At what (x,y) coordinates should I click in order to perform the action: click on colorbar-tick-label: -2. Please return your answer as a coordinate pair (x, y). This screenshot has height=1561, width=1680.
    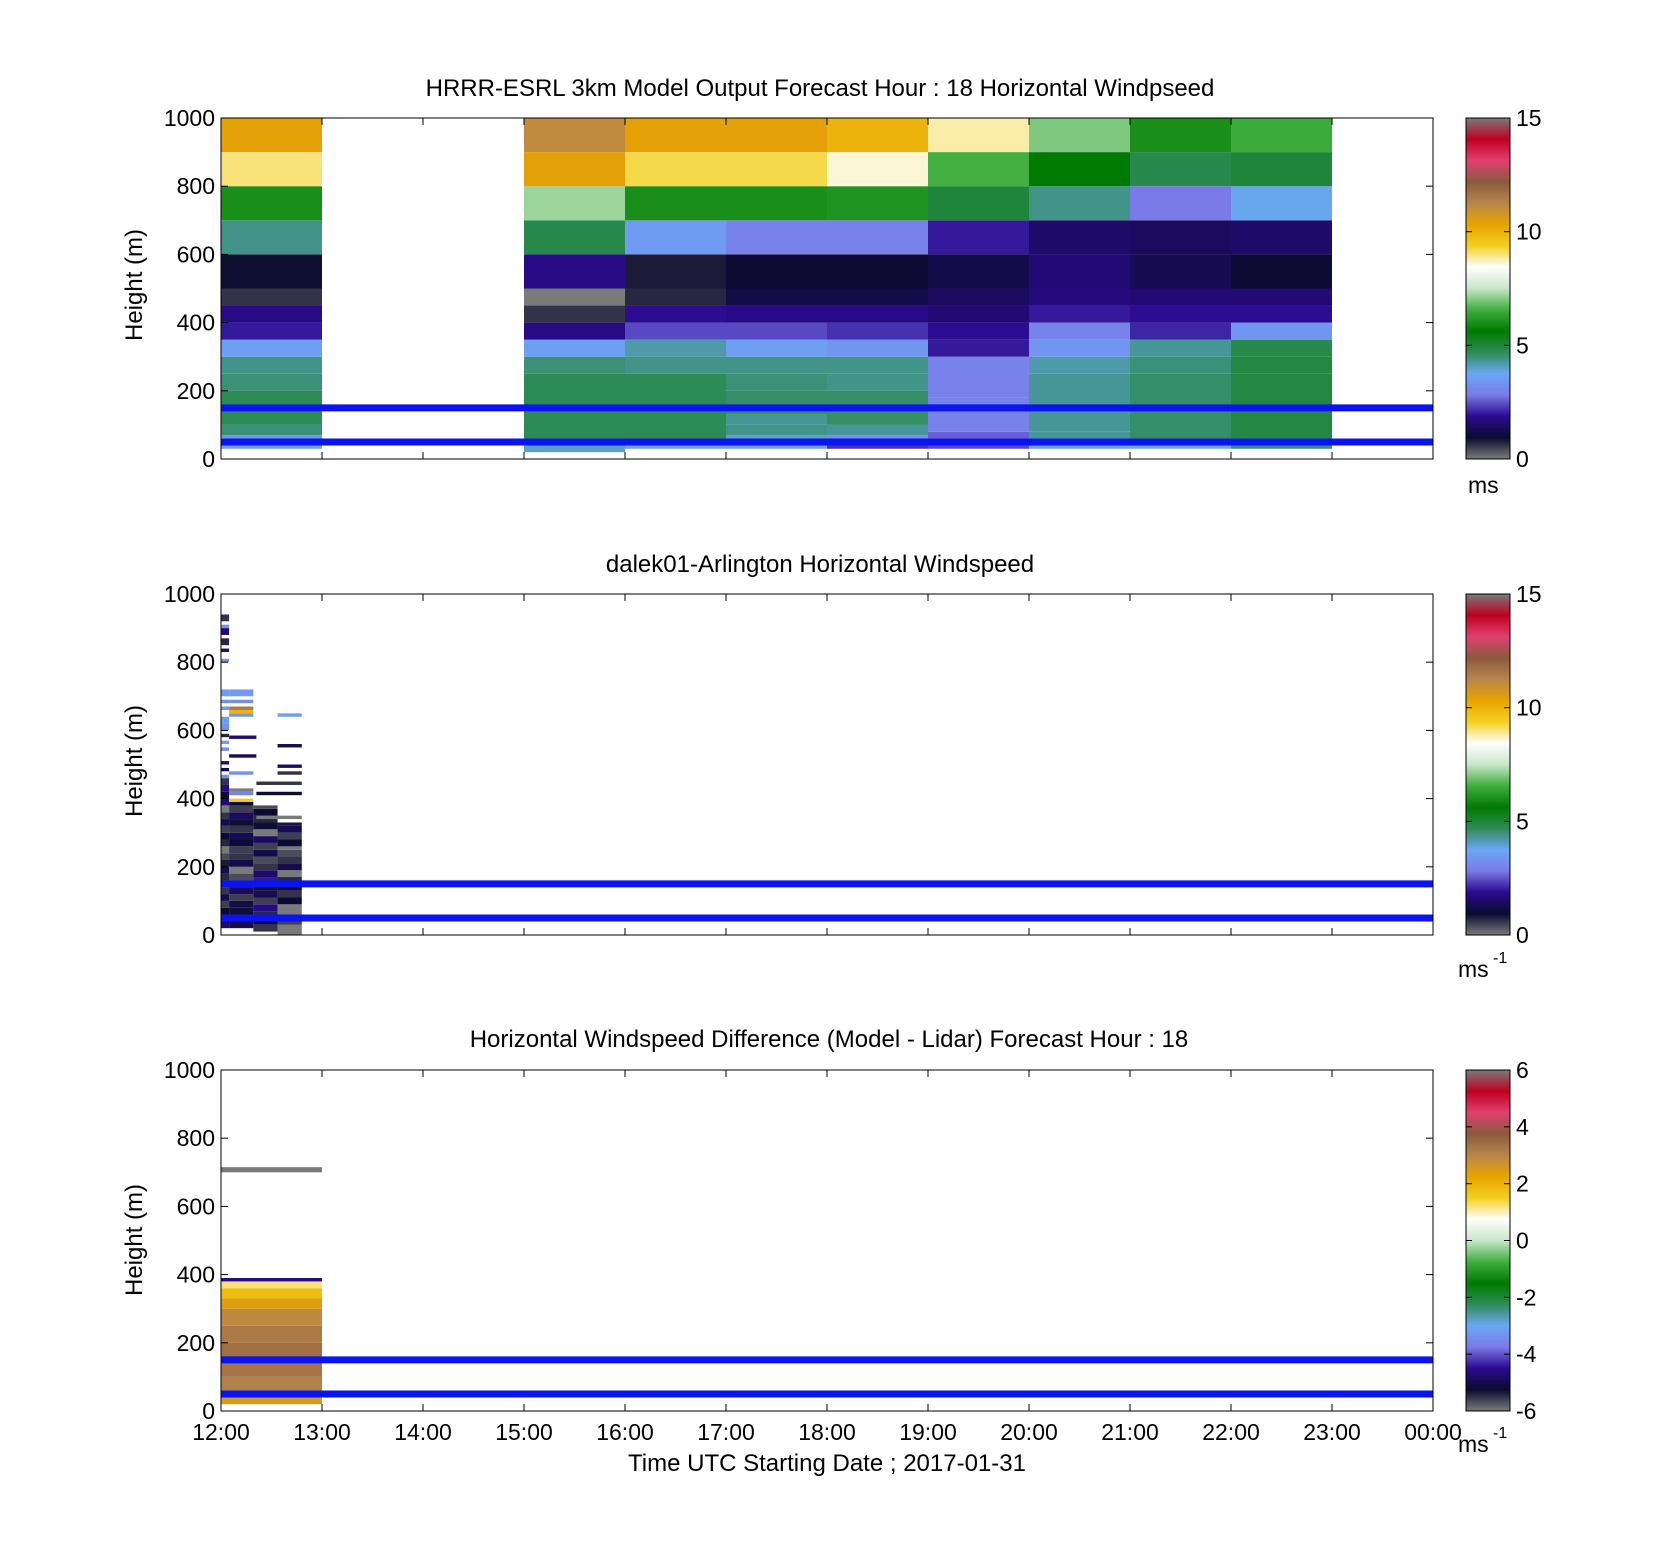
    Looking at the image, I should click on (1526, 1297).